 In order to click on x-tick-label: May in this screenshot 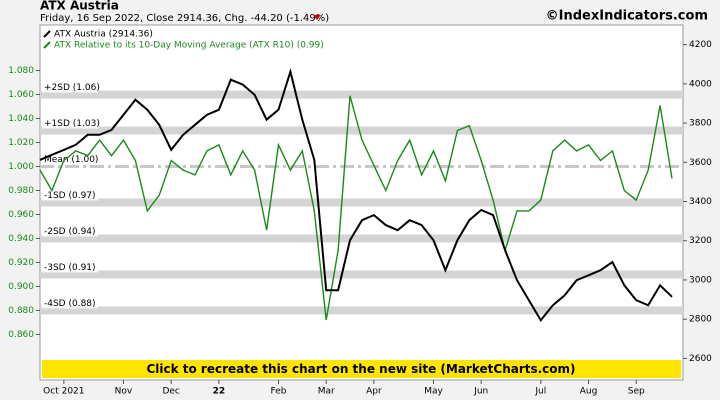, I will do `click(433, 392)`.